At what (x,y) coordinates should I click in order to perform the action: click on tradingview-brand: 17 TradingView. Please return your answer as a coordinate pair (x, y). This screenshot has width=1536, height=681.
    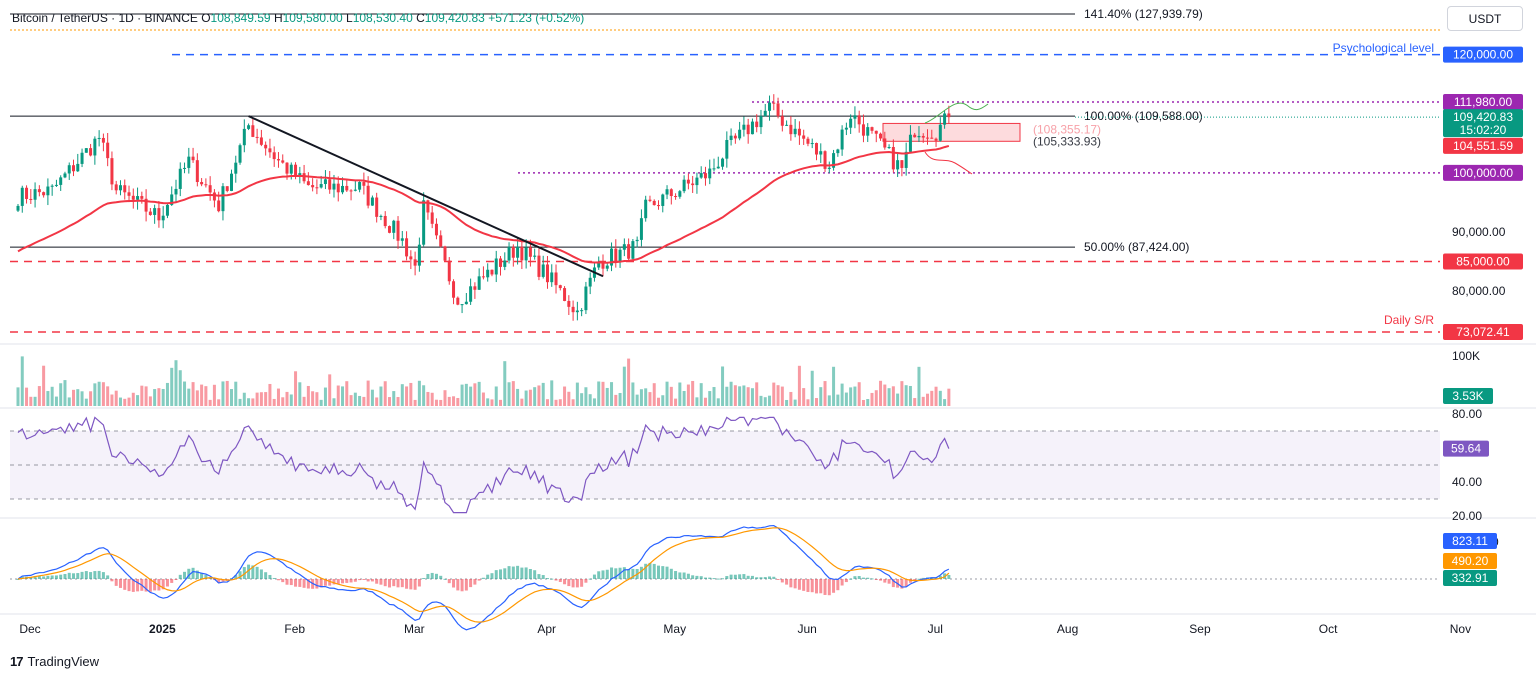
    Looking at the image, I should click on (54, 661).